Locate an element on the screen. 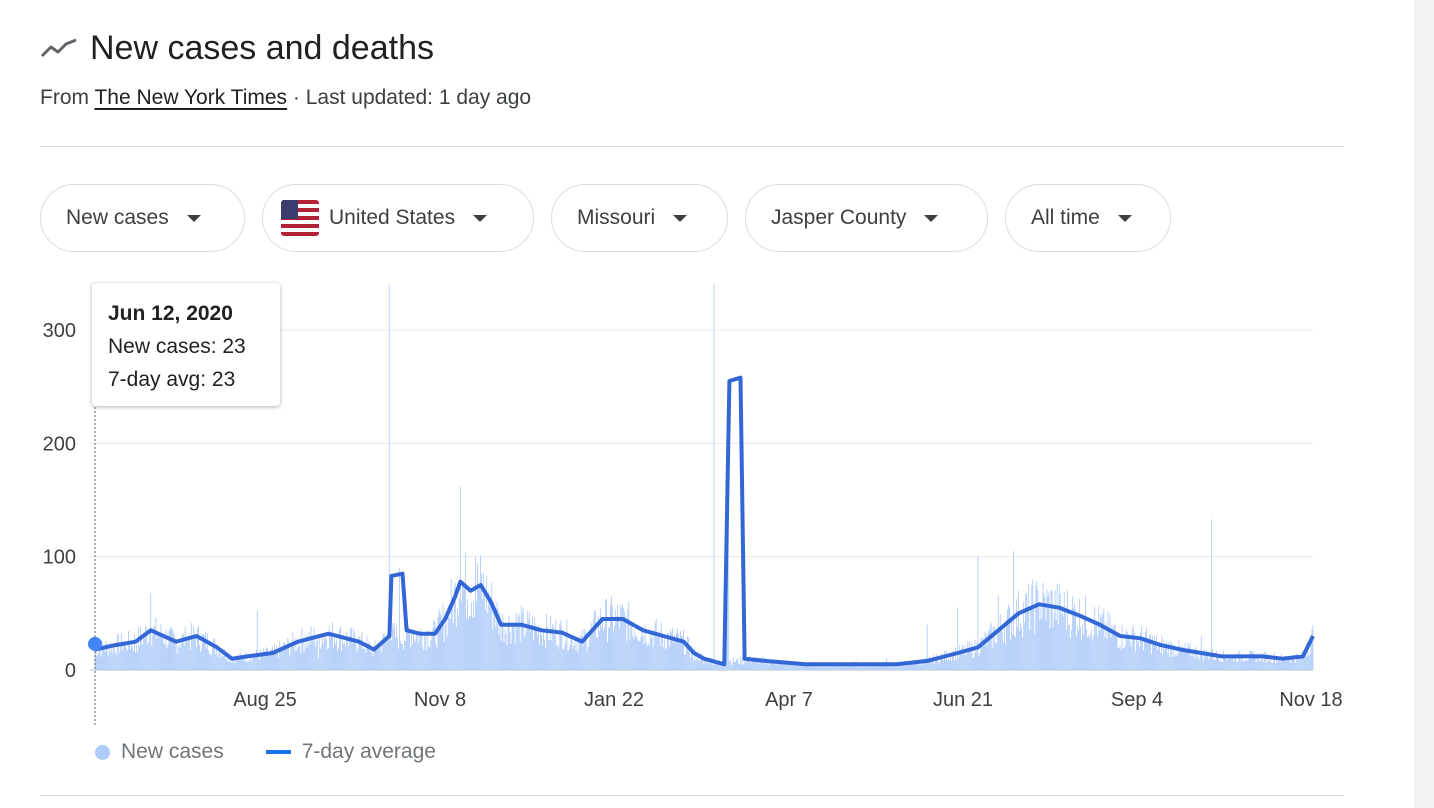 This screenshot has width=1434, height=808. chevron-down-icon is located at coordinates (1124, 218).